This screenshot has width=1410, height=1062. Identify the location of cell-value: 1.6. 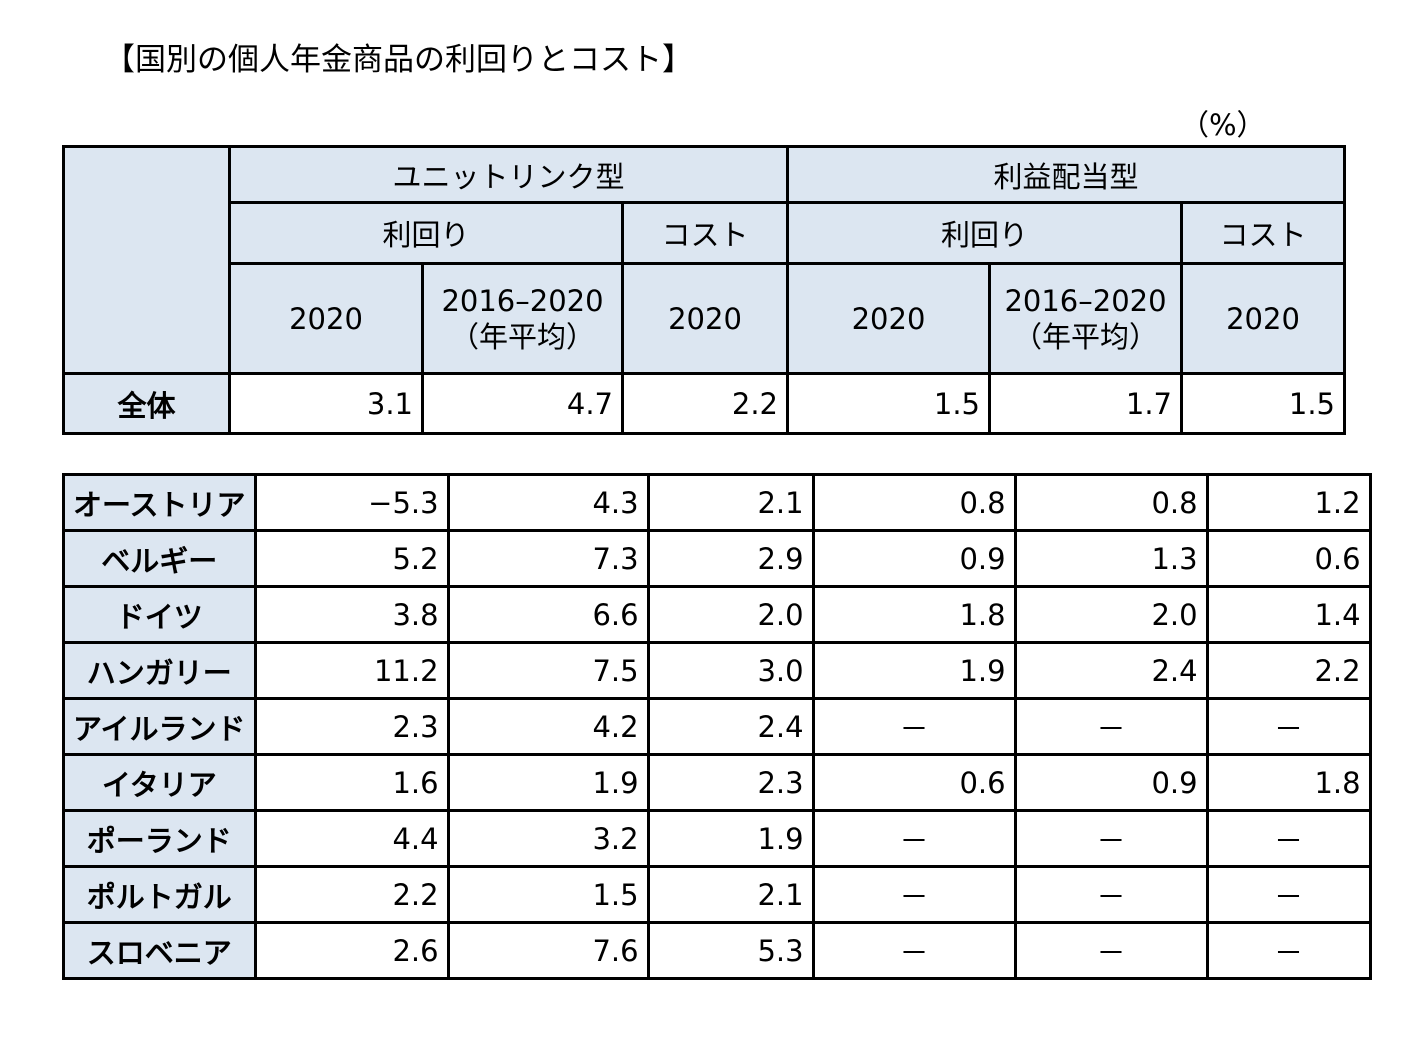
(351, 782).